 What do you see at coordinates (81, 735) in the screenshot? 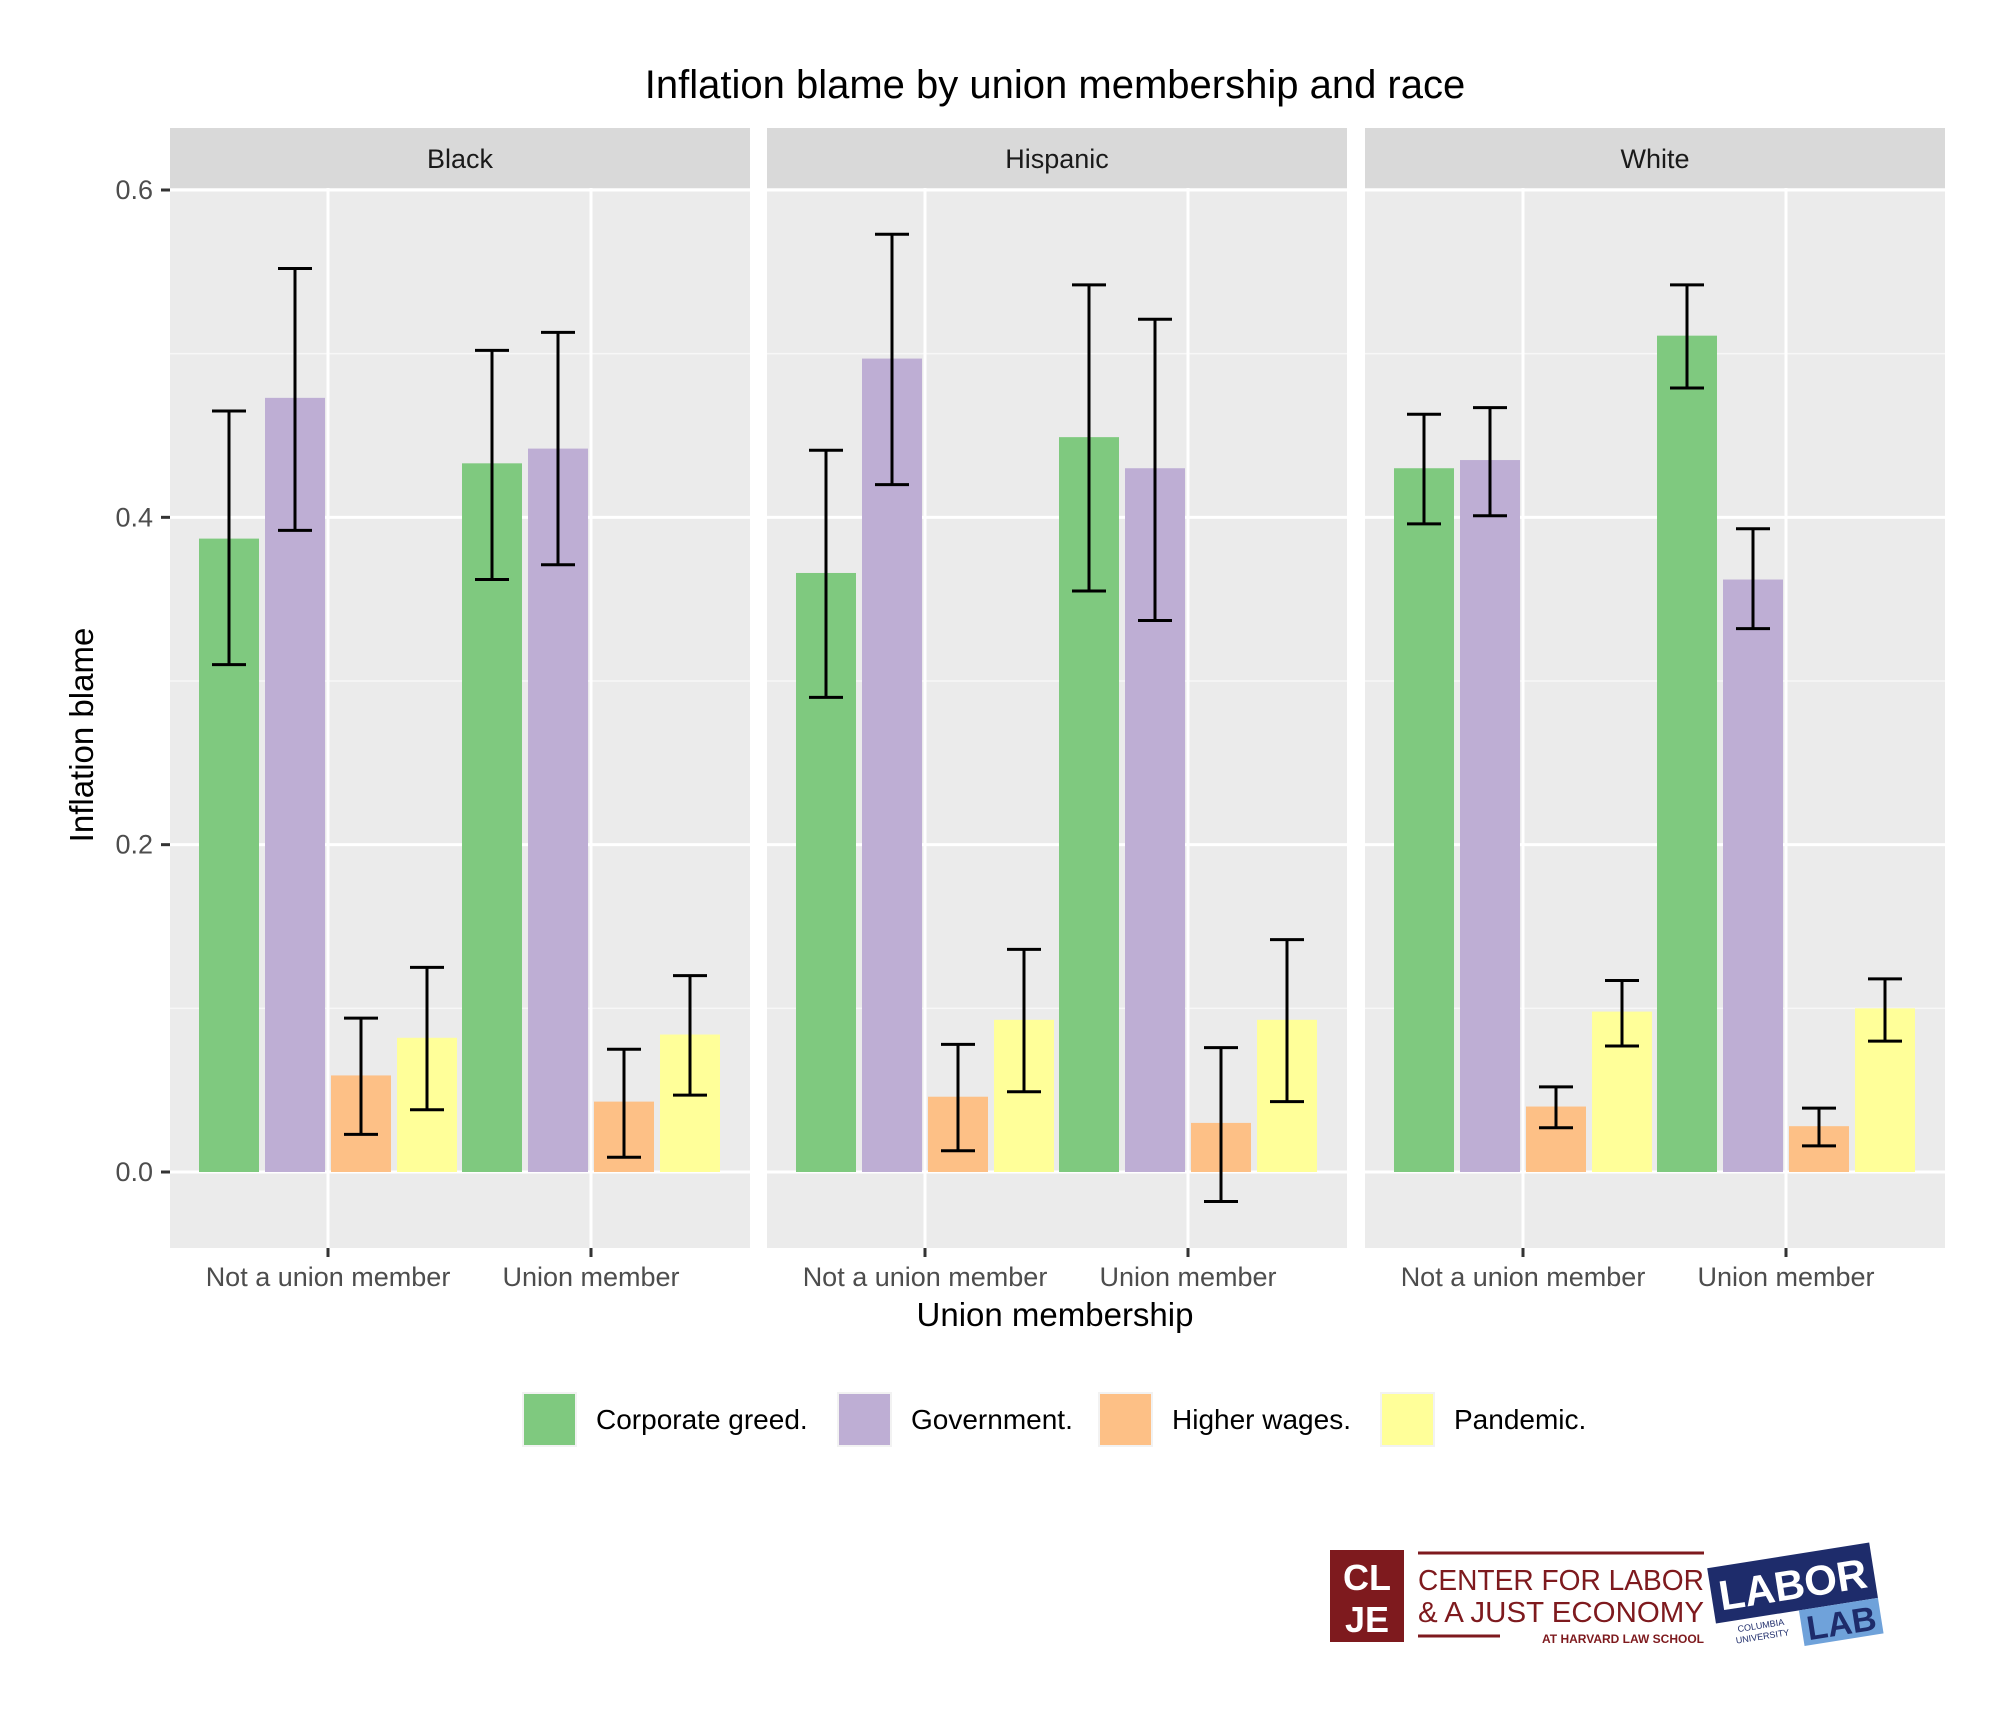
I see `y-axis-label: Inflation blame` at bounding box center [81, 735].